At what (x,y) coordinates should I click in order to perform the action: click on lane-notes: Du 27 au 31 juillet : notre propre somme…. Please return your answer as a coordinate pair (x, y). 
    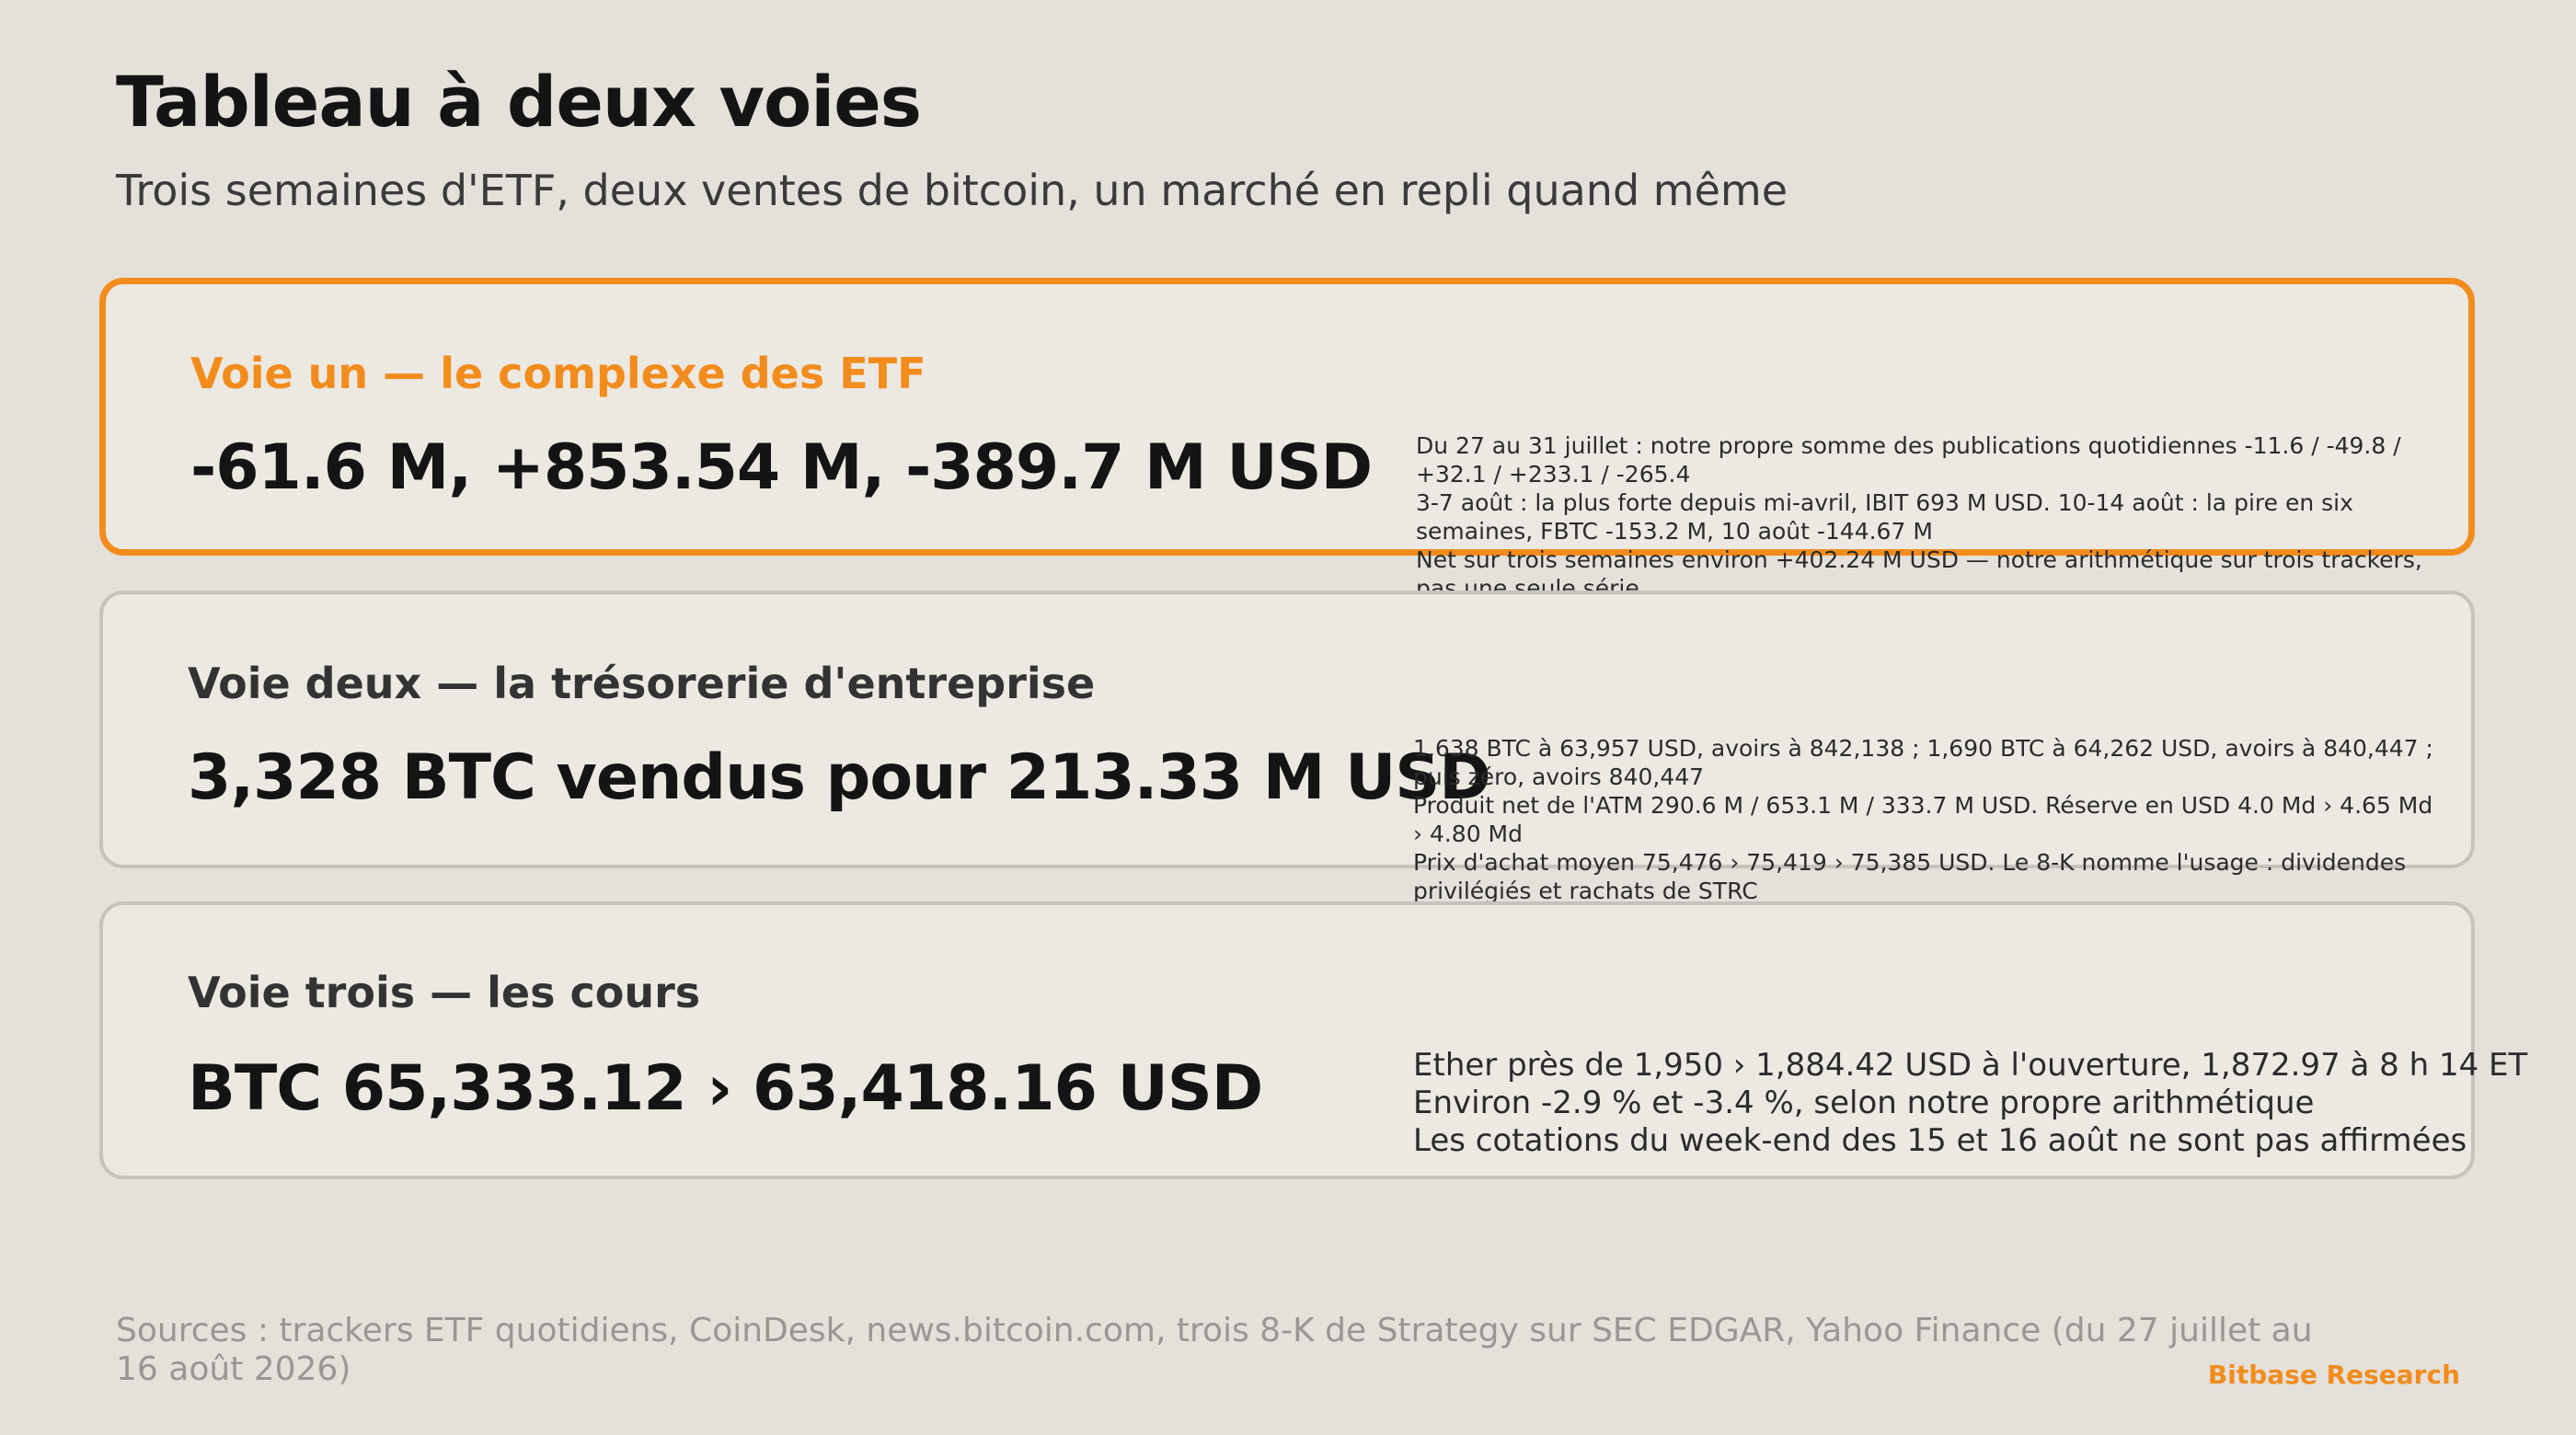
    Looking at the image, I should click on (1931, 517).